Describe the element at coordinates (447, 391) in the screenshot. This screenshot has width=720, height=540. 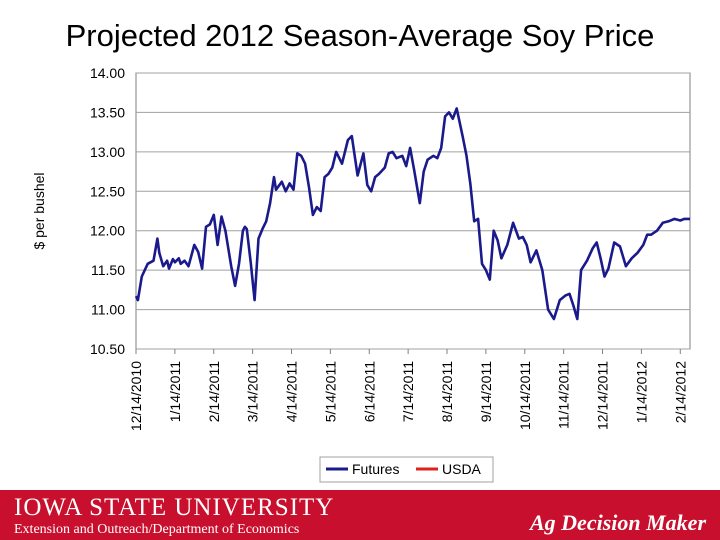
I see `x-tick-label: 8/14/2011` at that location.